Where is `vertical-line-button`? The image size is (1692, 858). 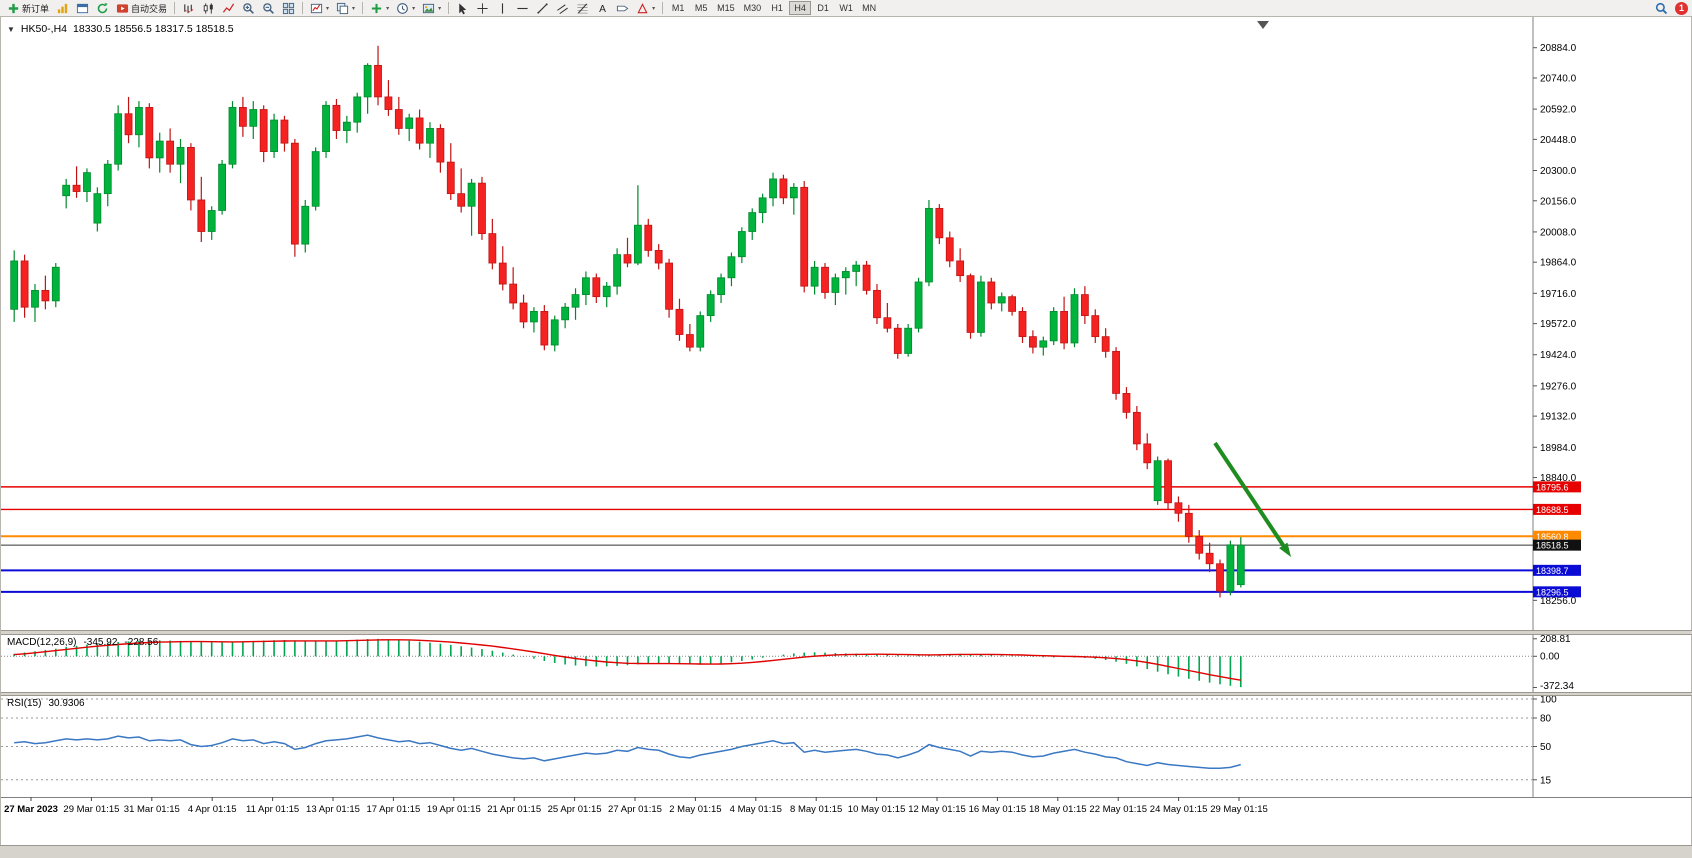 vertical-line-button is located at coordinates (502, 8).